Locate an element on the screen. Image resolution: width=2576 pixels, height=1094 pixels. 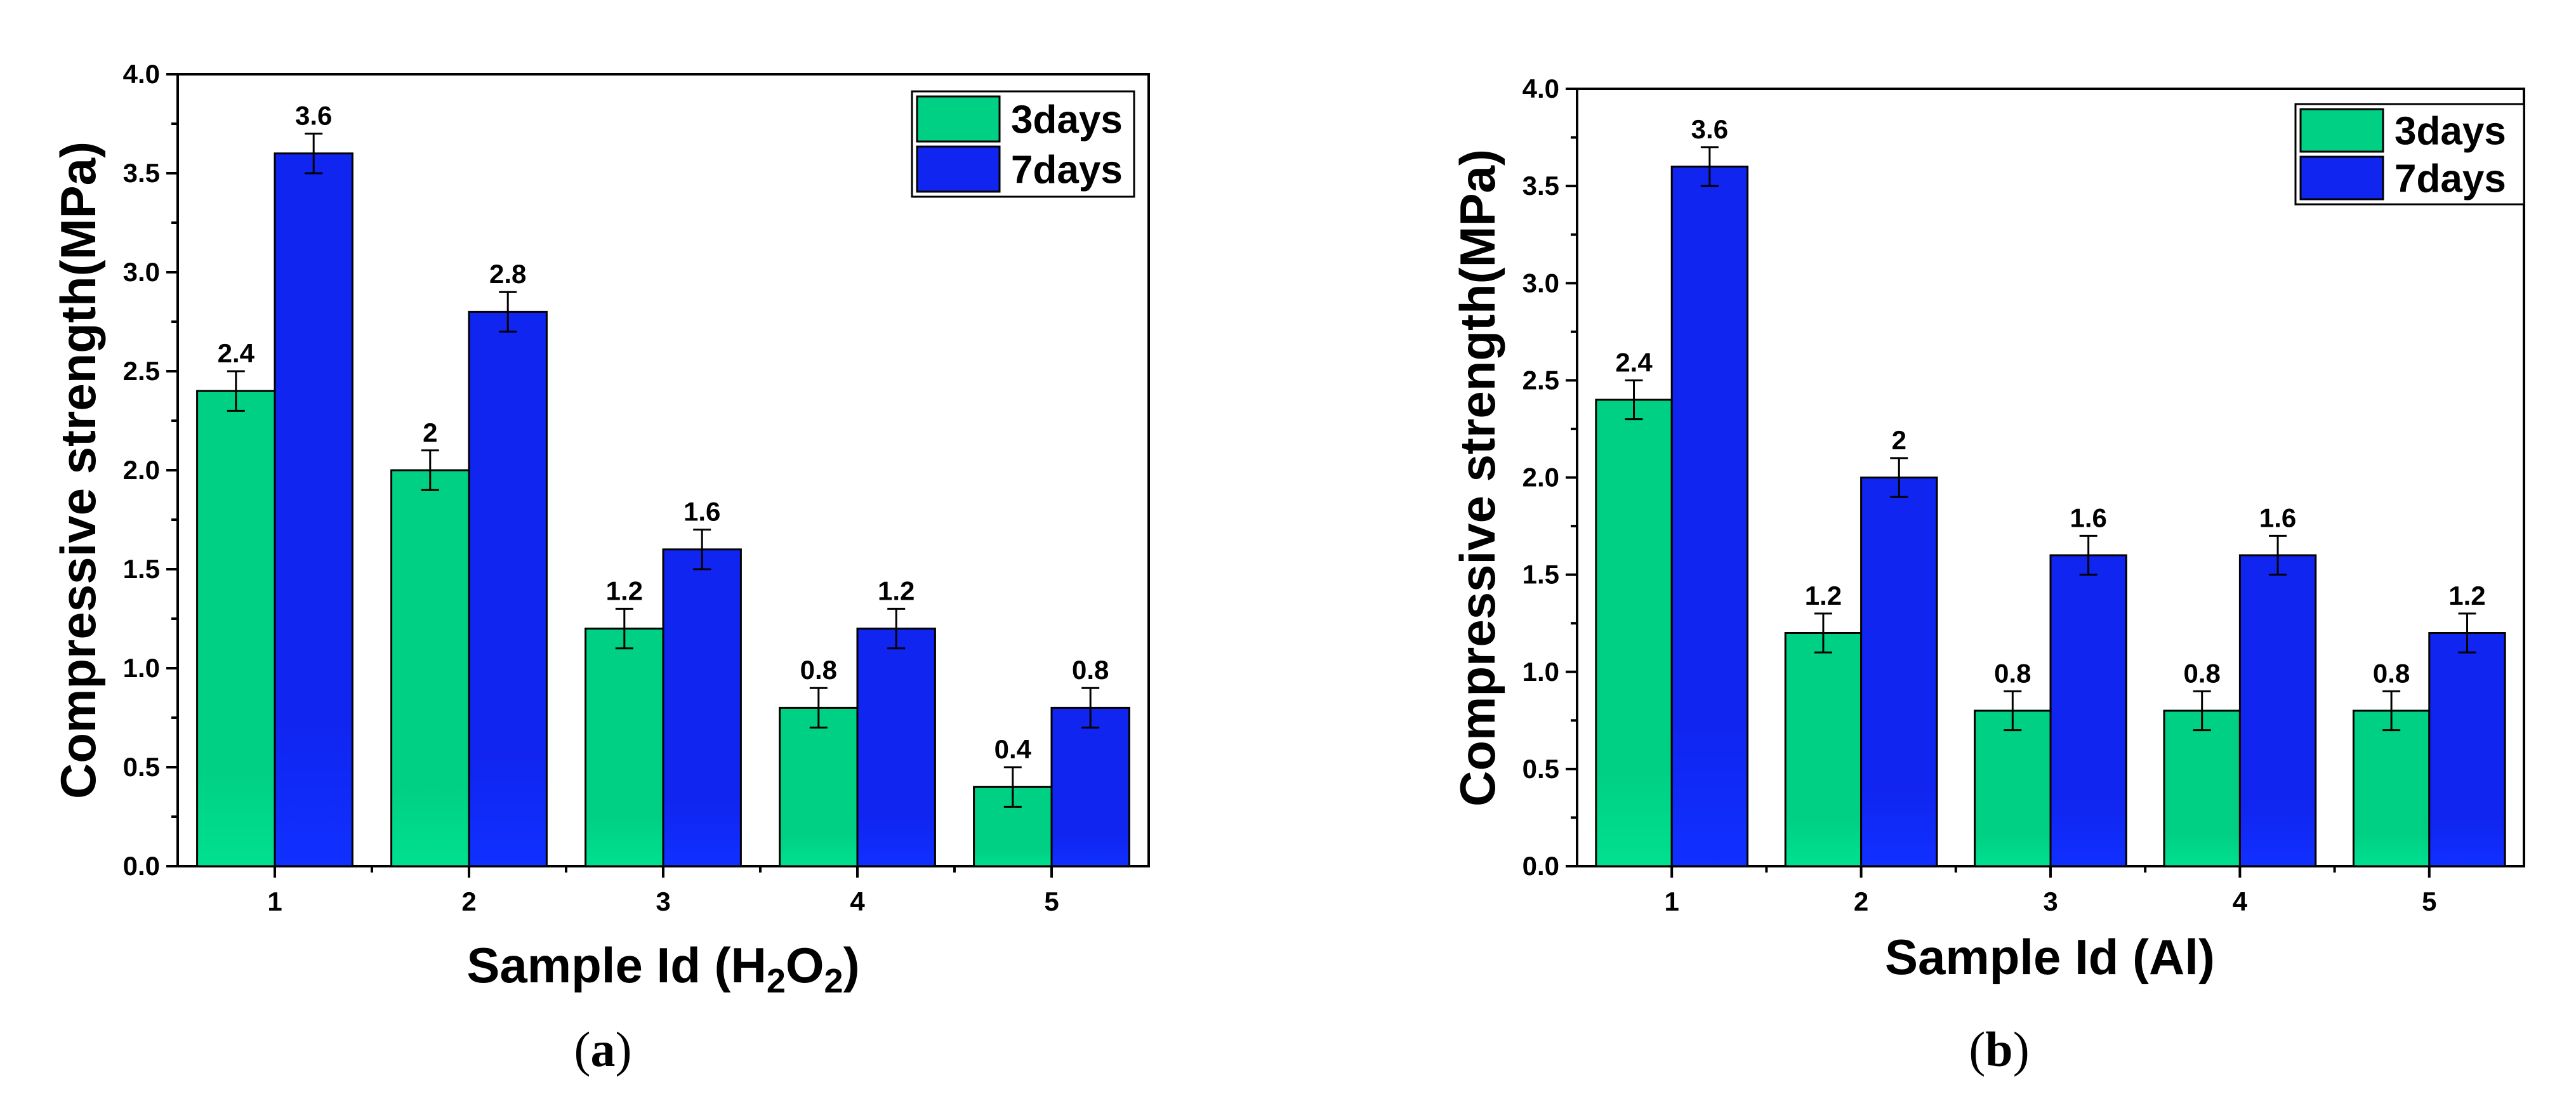
panel-caption: (a) is located at coordinates (603, 1049).